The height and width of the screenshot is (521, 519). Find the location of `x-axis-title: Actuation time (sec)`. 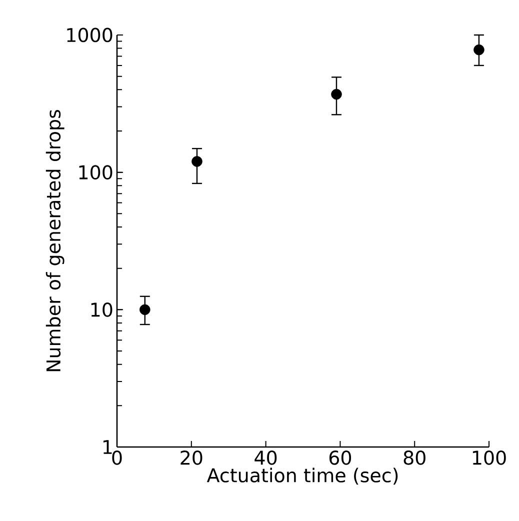

x-axis-title: Actuation time (sec) is located at coordinates (302, 476).